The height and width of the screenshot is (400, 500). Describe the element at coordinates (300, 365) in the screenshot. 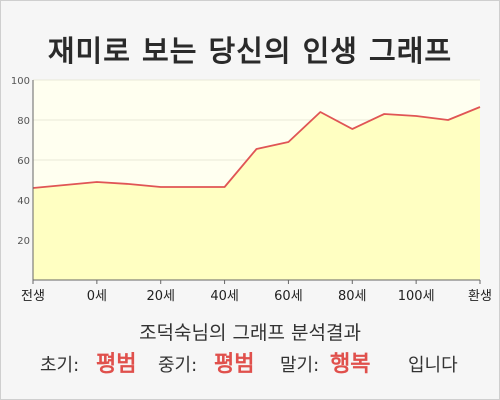

I see `late-label: 말기:` at that location.